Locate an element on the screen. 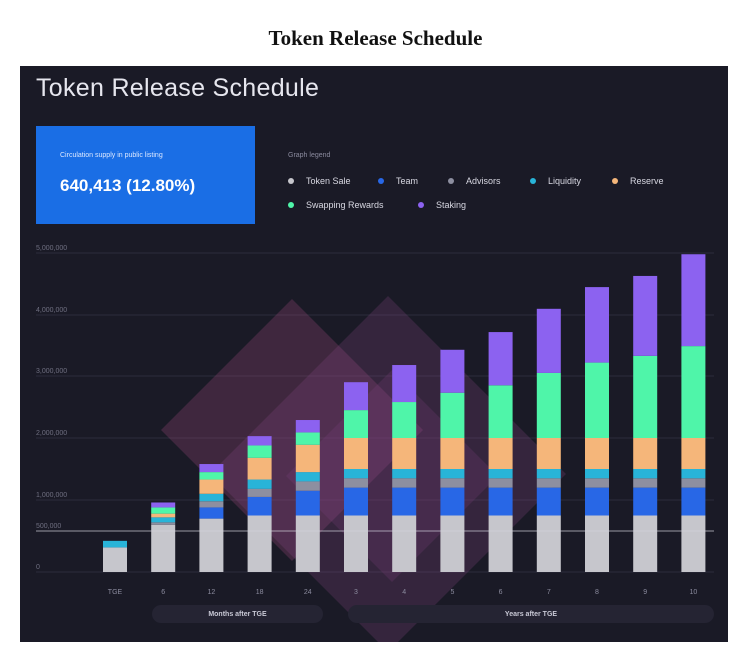 The image size is (751, 655). legend-label: Reserve is located at coordinates (647, 181).